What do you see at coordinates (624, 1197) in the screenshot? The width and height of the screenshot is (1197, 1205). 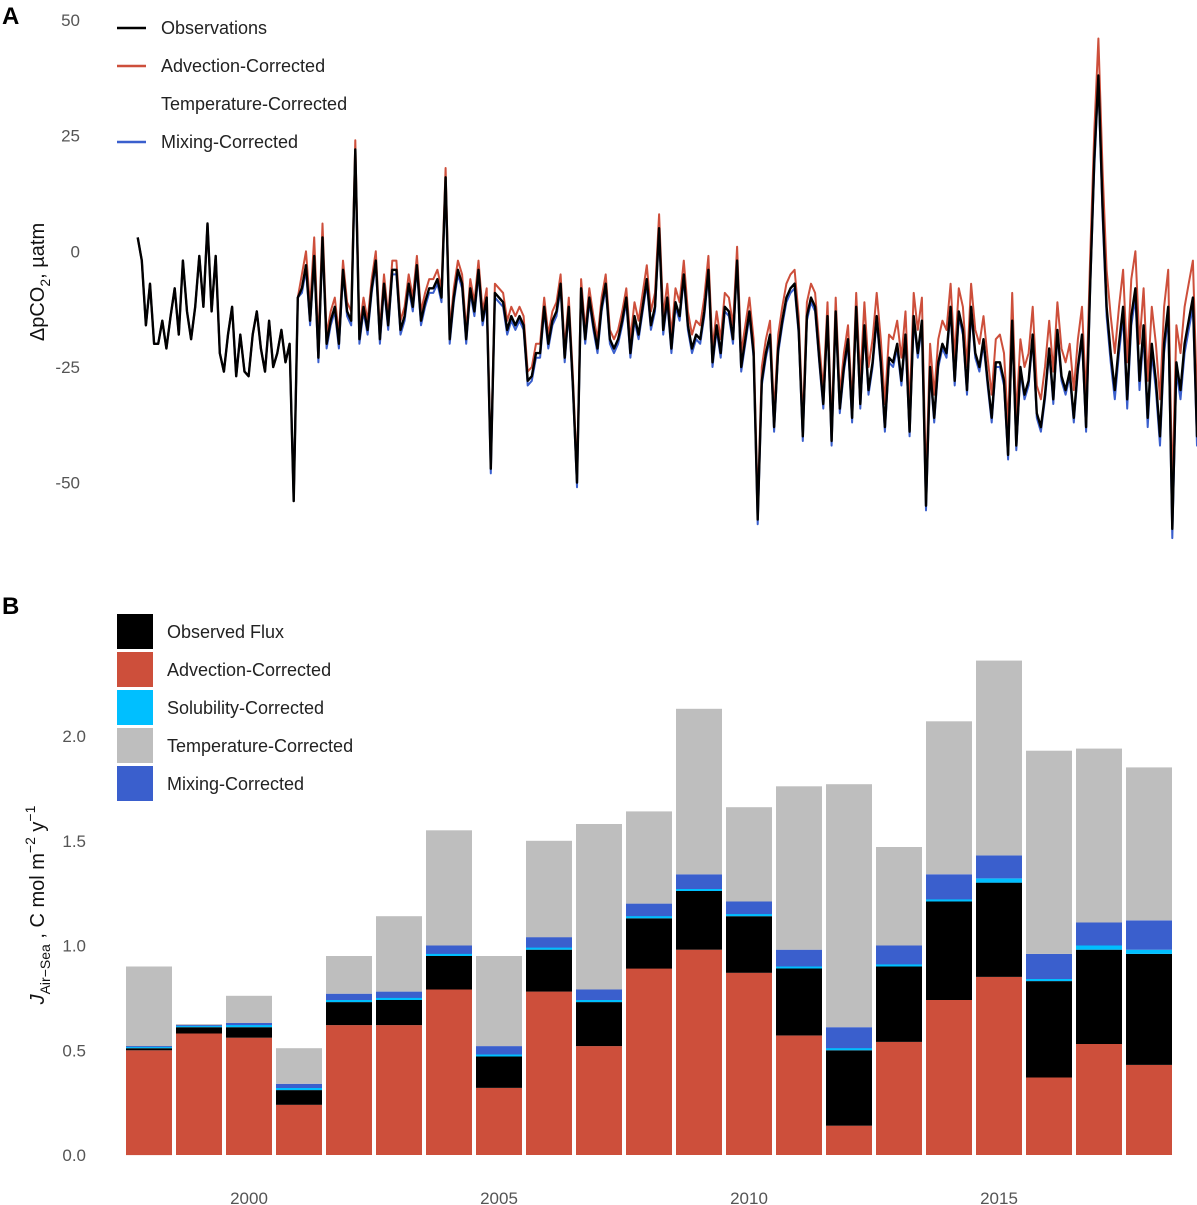 I see `panel-b-x-ticks: 2000 2005 2010 2015` at bounding box center [624, 1197].